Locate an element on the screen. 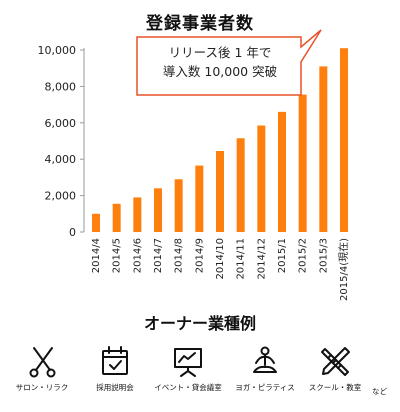 The height and width of the screenshot is (412, 400). owner-item-recruitment: 採用説明会 is located at coordinates (115, 368).